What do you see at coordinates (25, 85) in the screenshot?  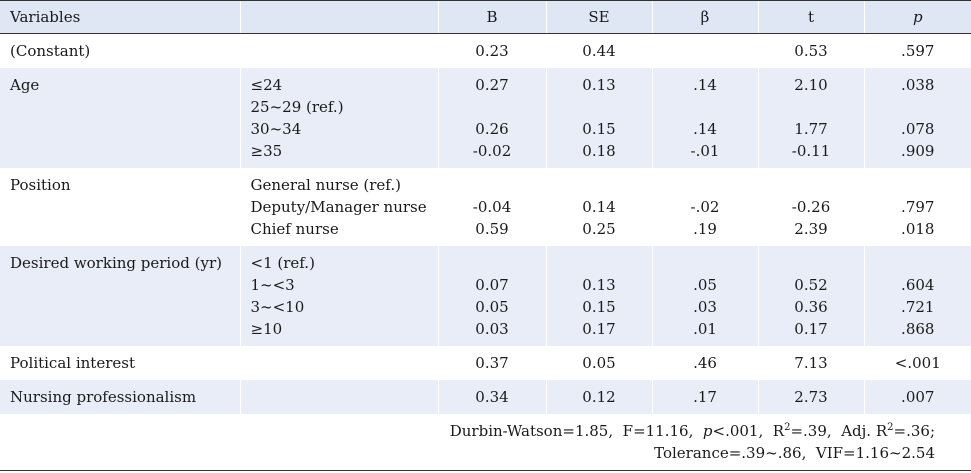 I see `row-label: Age` at bounding box center [25, 85].